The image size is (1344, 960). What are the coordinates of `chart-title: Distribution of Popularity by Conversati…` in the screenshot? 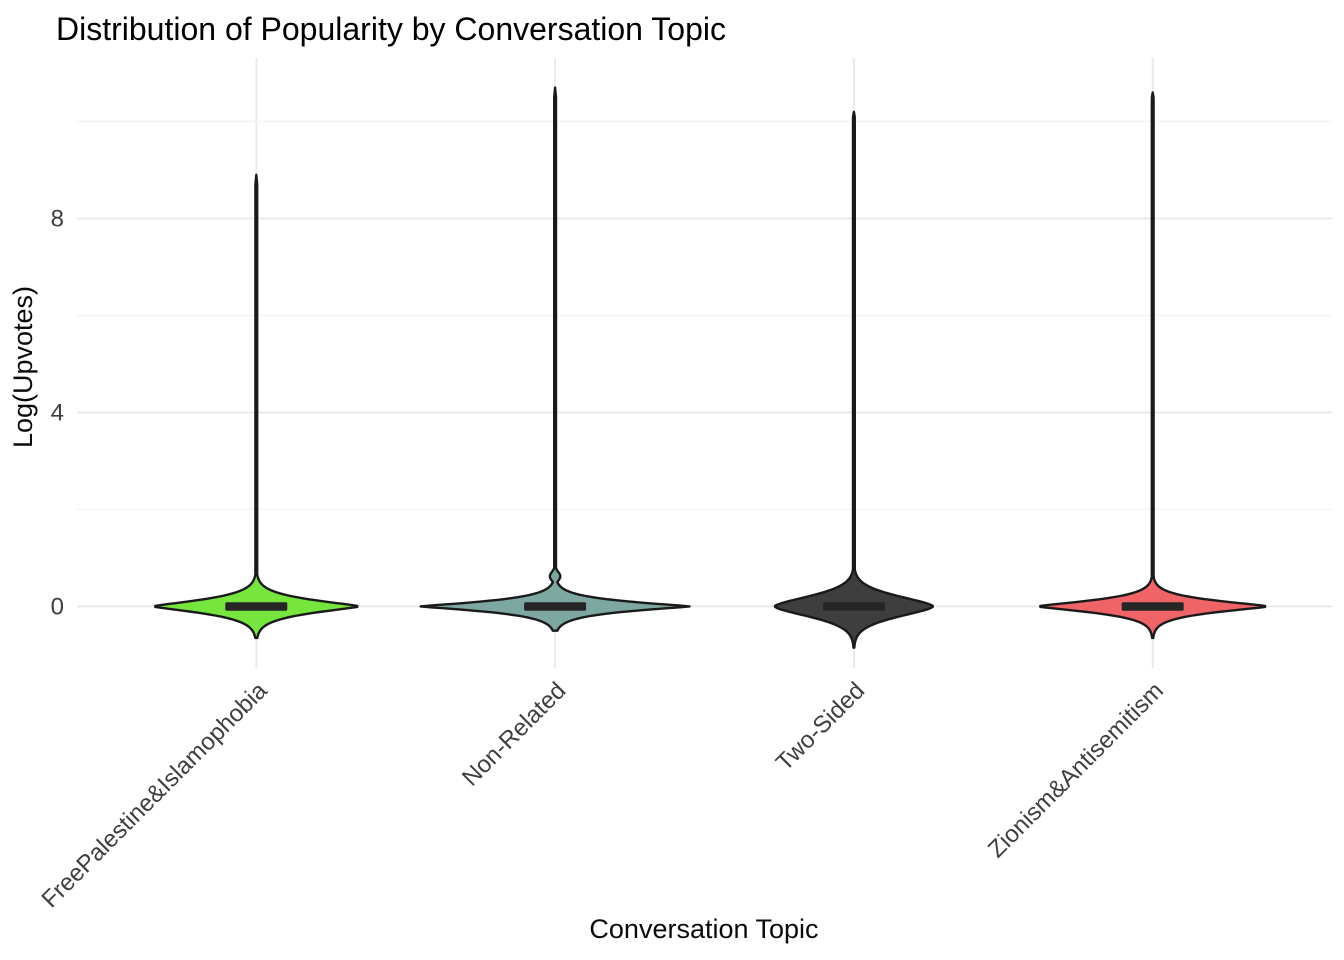 It's located at (391, 29).